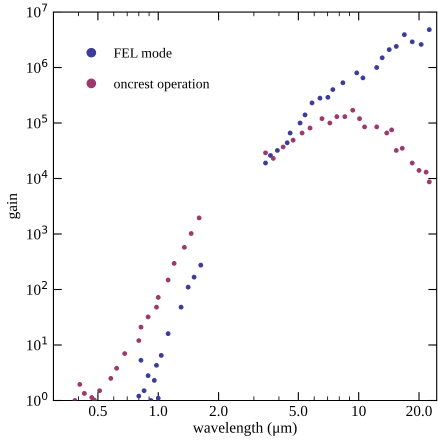 This screenshot has width=438, height=445. Describe the element at coordinates (159, 411) in the screenshot. I see `x-tick-label: 1.0` at that location.